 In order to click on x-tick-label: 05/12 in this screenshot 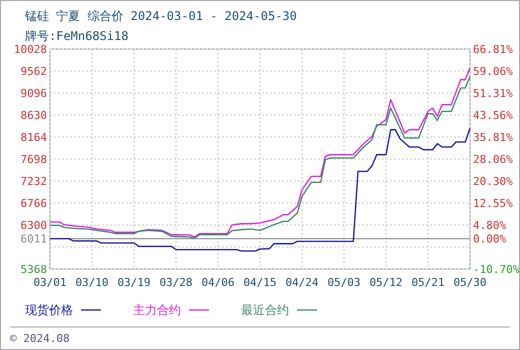, I will do `click(386, 282)`.